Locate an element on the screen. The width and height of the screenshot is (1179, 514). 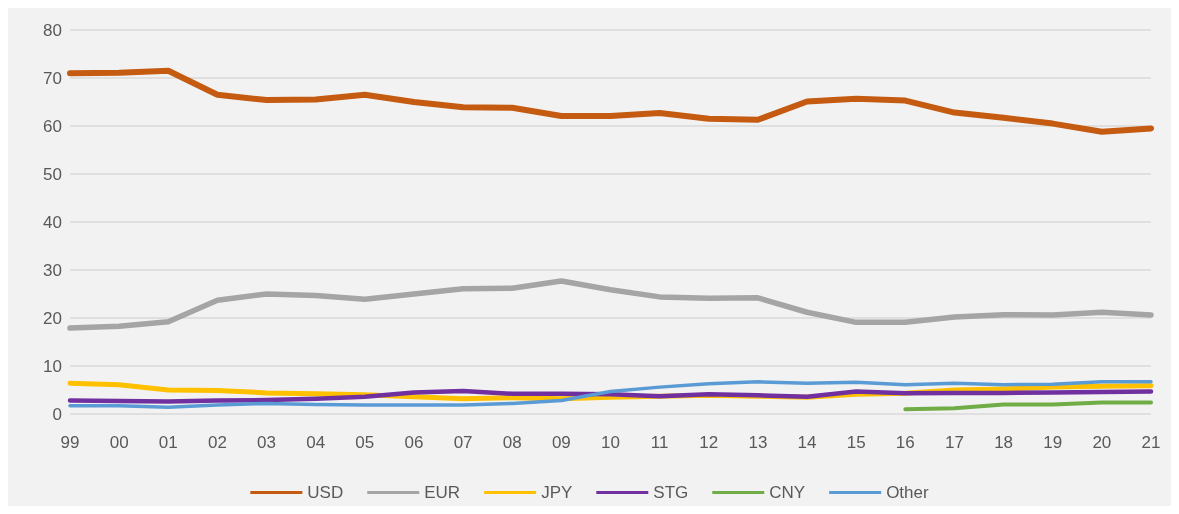
y-tick-label: 0 is located at coordinates (57, 414).